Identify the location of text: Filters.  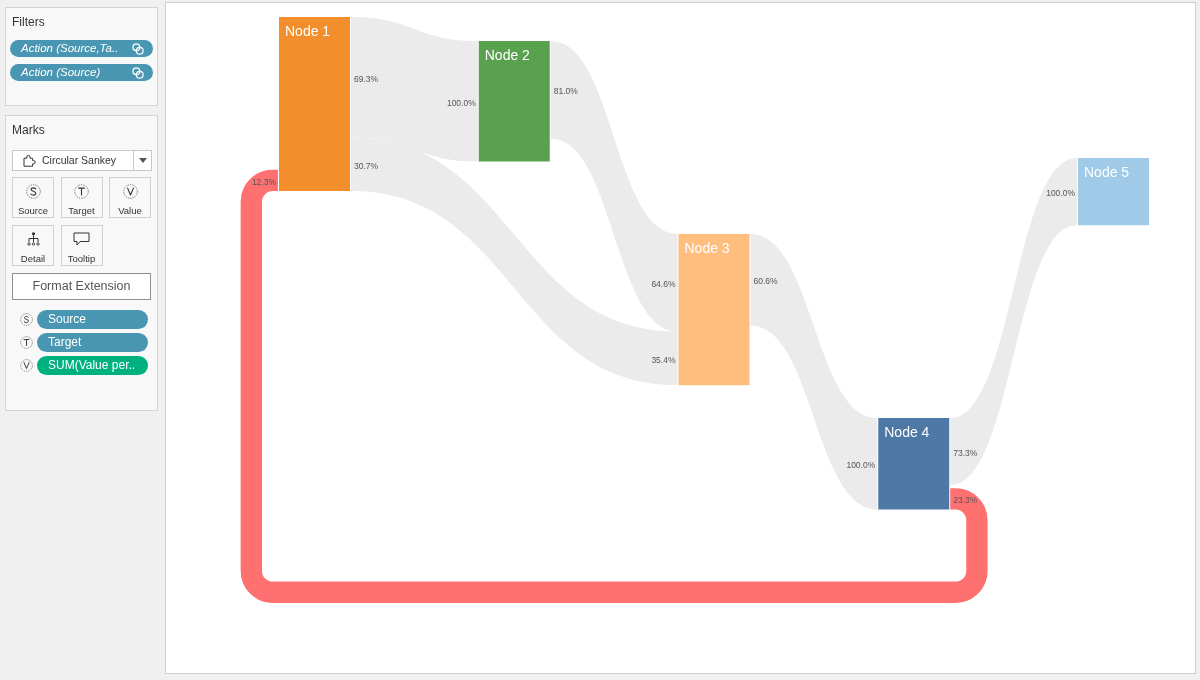
(28, 22).